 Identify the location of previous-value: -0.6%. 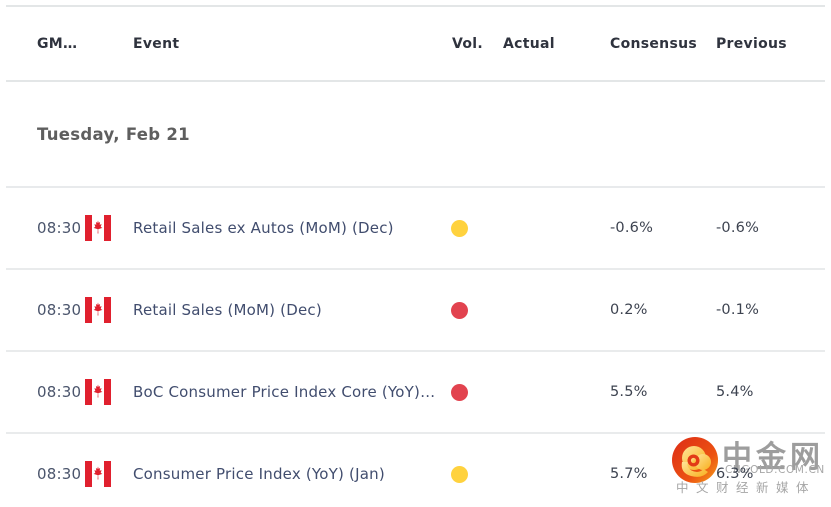
(738, 228).